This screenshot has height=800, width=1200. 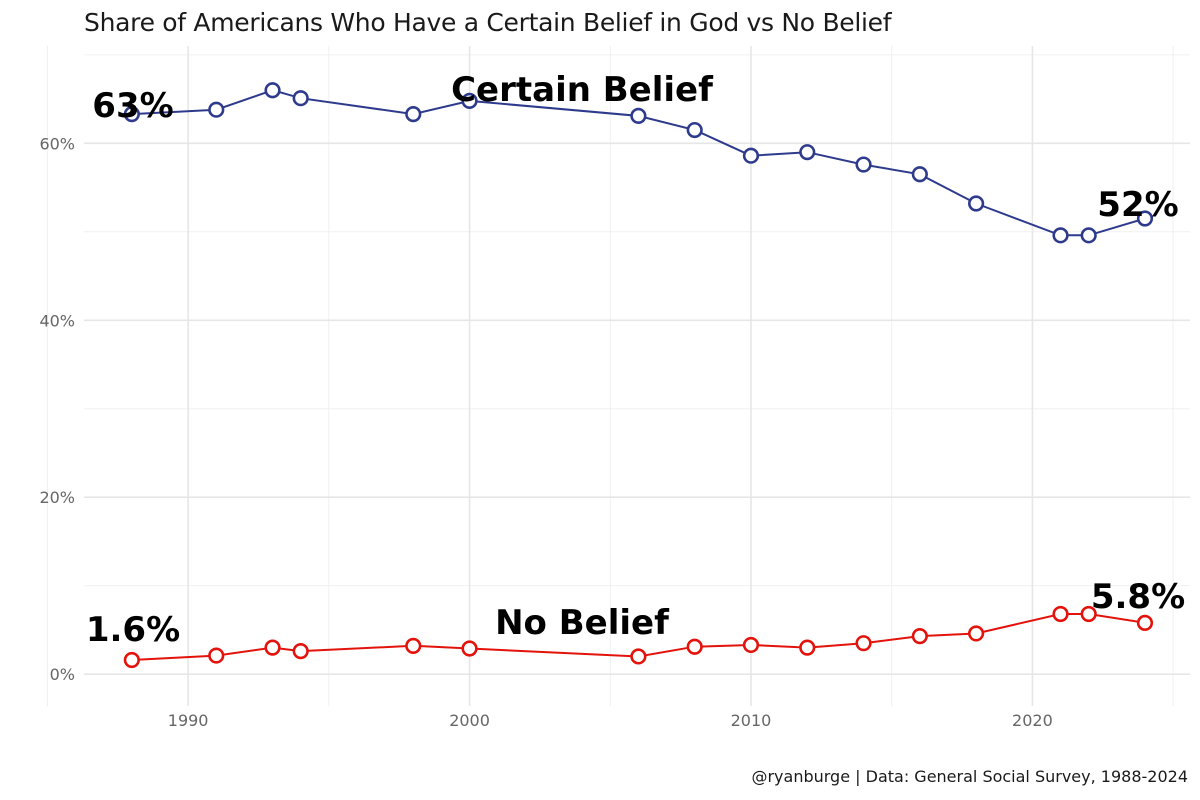 What do you see at coordinates (57, 409) in the screenshot?
I see `y-axis-ticks: 0% 20% 40% 60%` at bounding box center [57, 409].